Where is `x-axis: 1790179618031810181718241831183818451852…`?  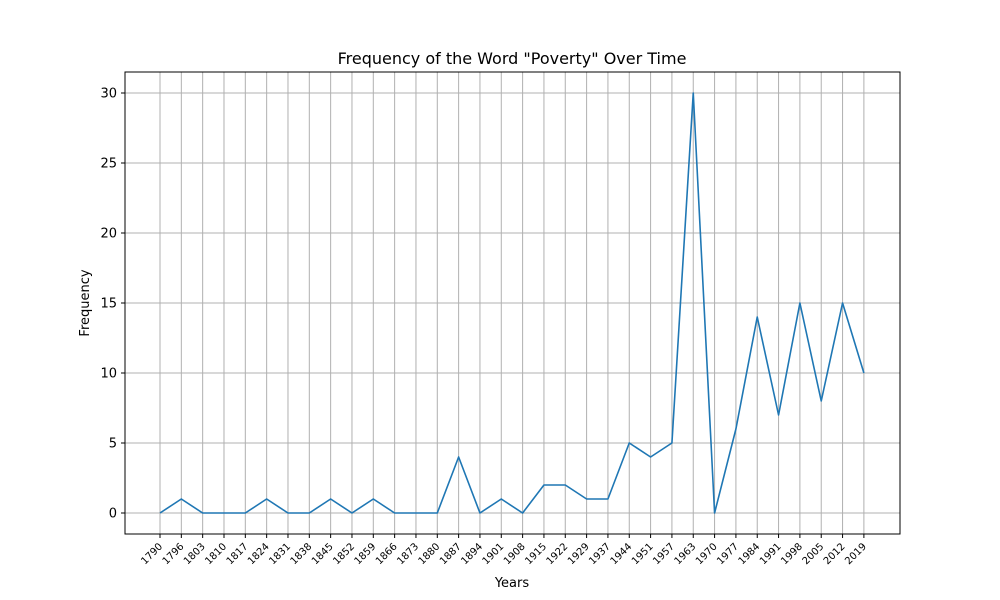
x-axis: 1790179618031810181718241831183818451852… is located at coordinates (504, 550).